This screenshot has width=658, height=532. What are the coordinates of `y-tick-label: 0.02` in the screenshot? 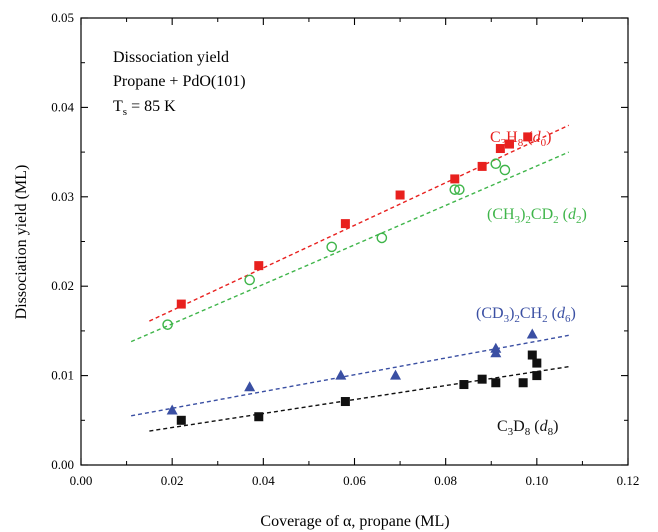 It's located at (62, 285).